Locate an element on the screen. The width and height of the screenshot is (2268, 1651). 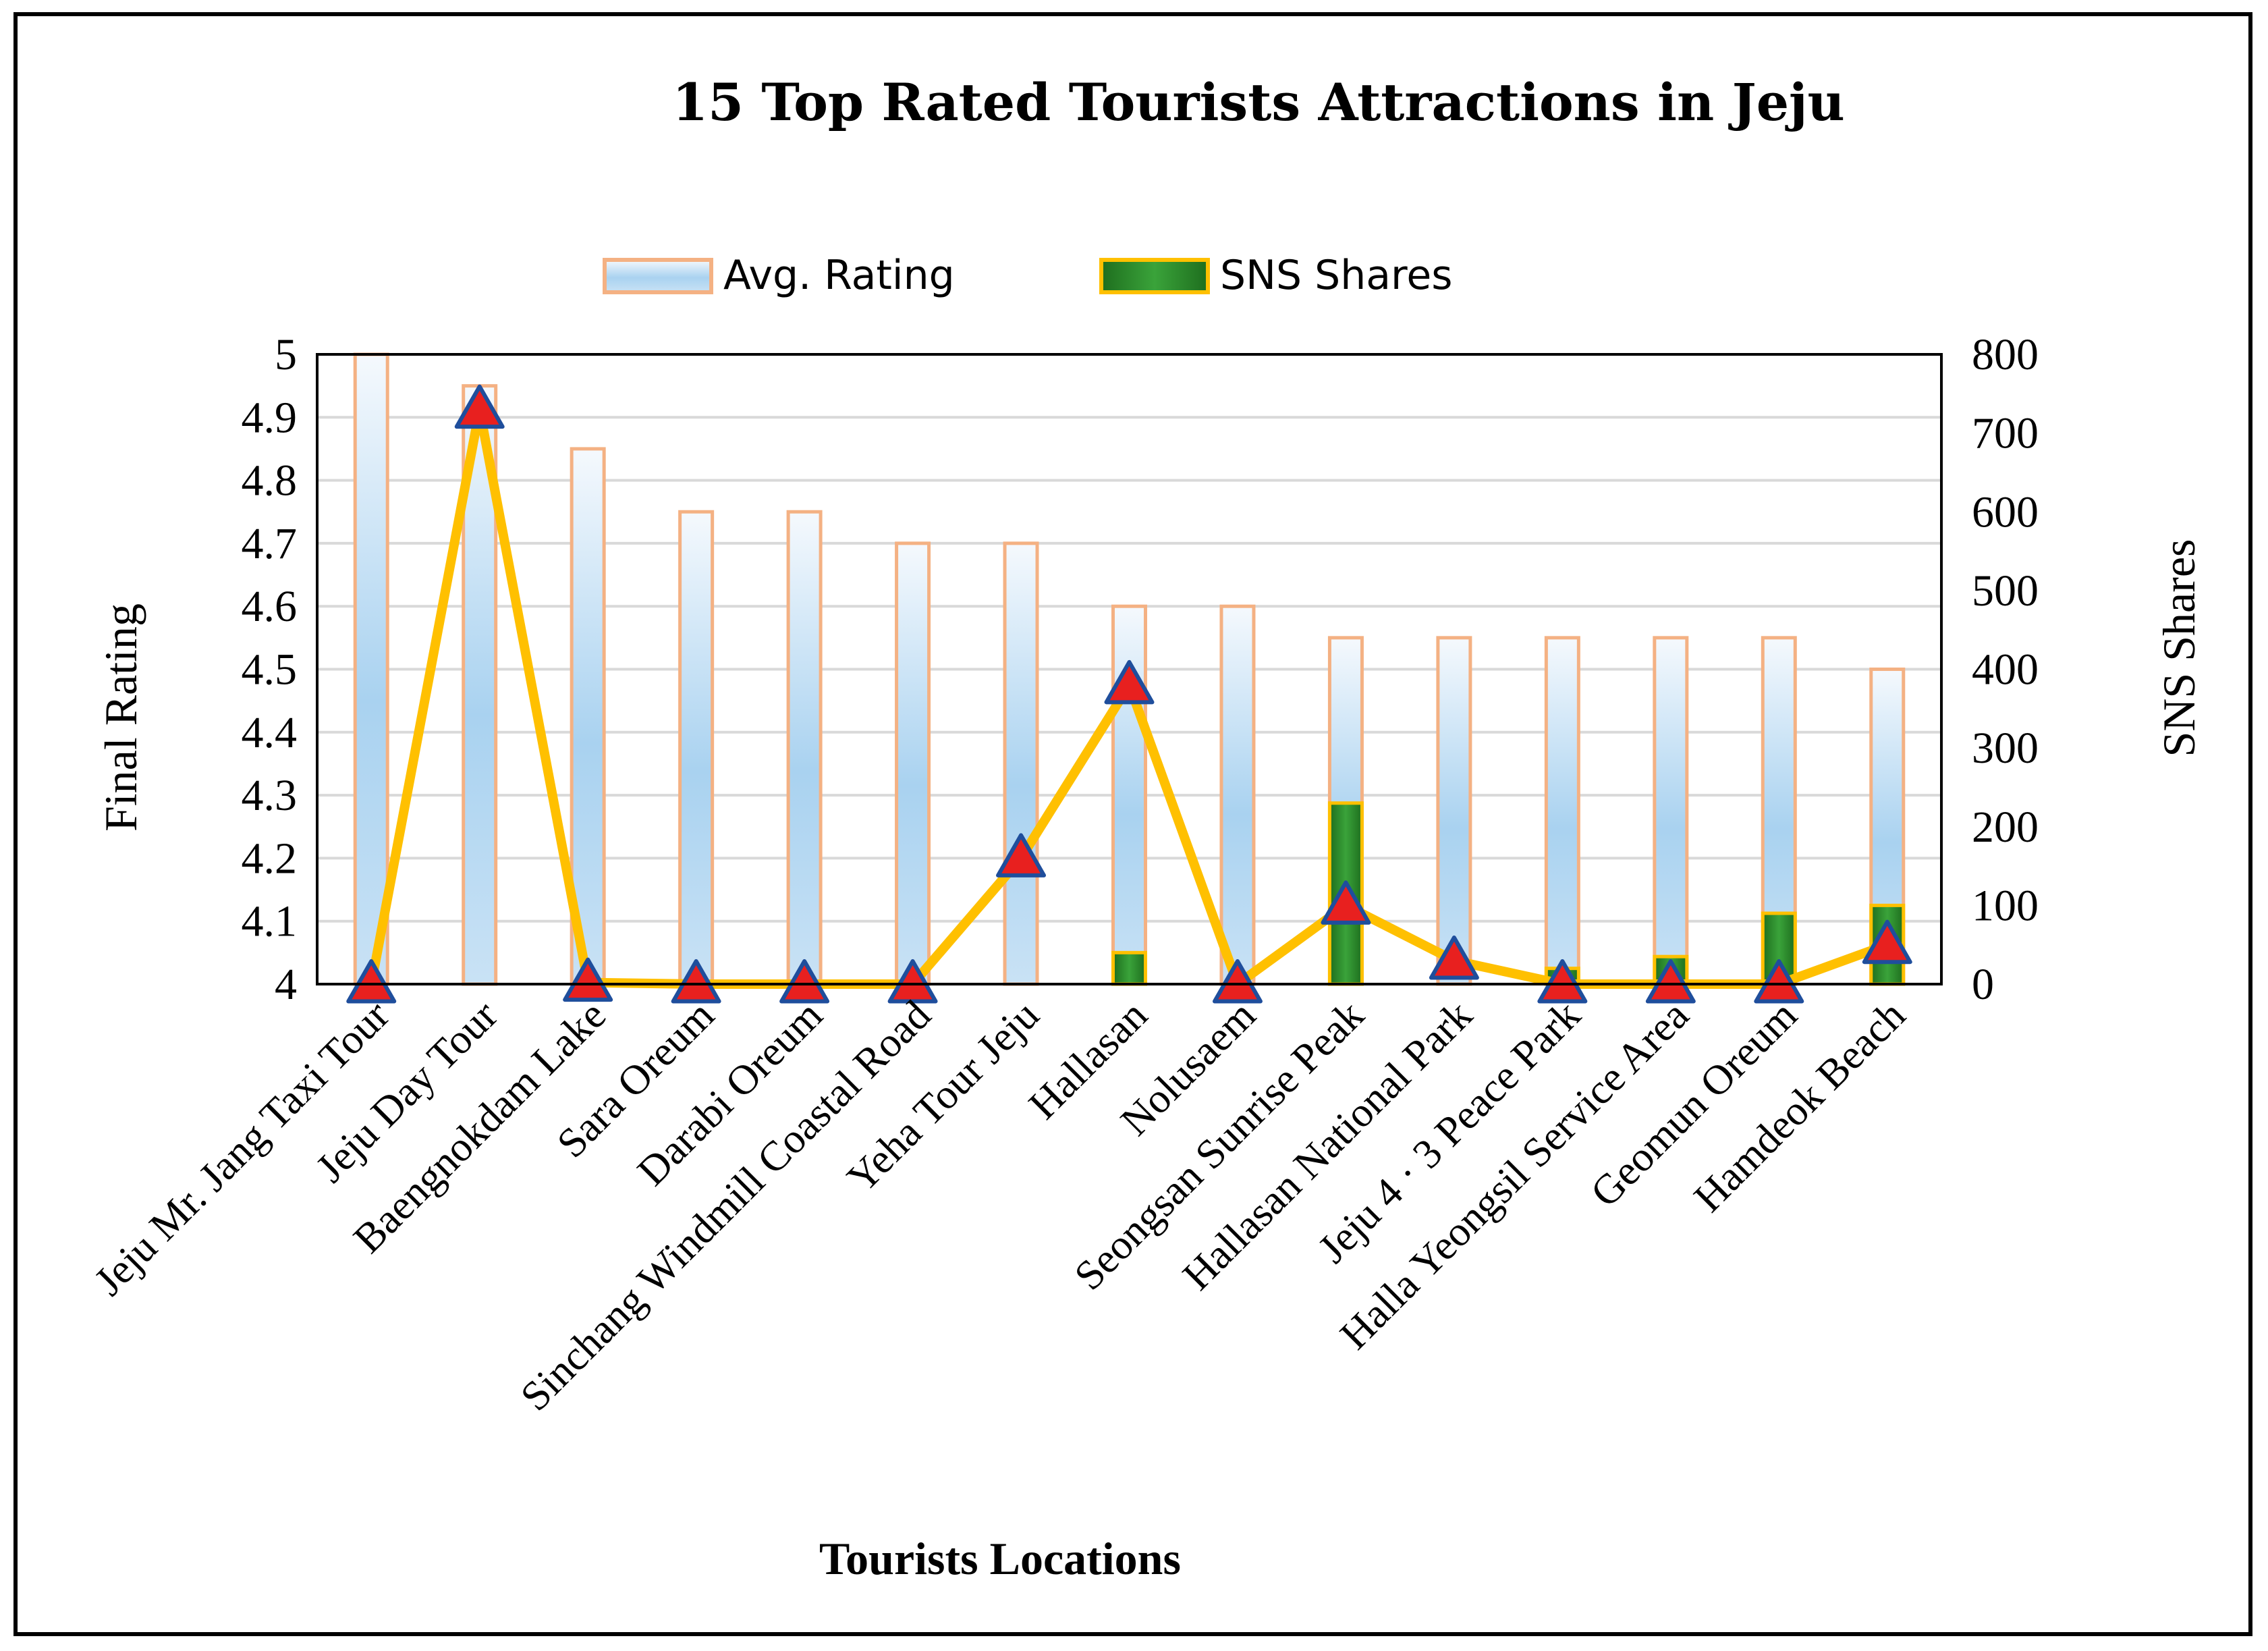
y2-tick-label: 300 is located at coordinates (2005, 749).